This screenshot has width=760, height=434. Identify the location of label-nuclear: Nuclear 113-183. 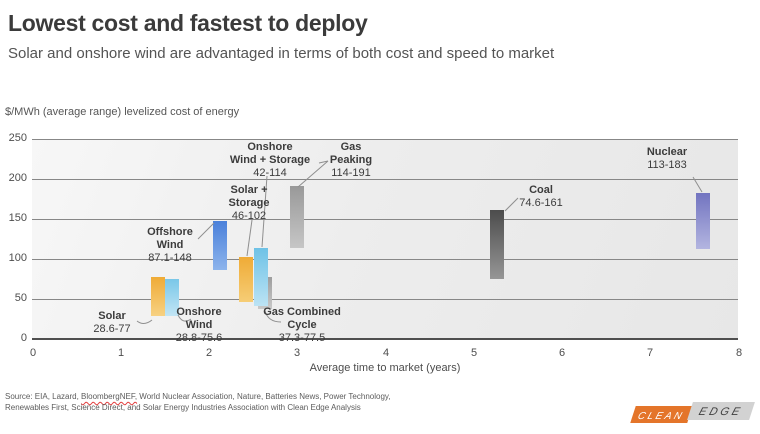
(667, 159).